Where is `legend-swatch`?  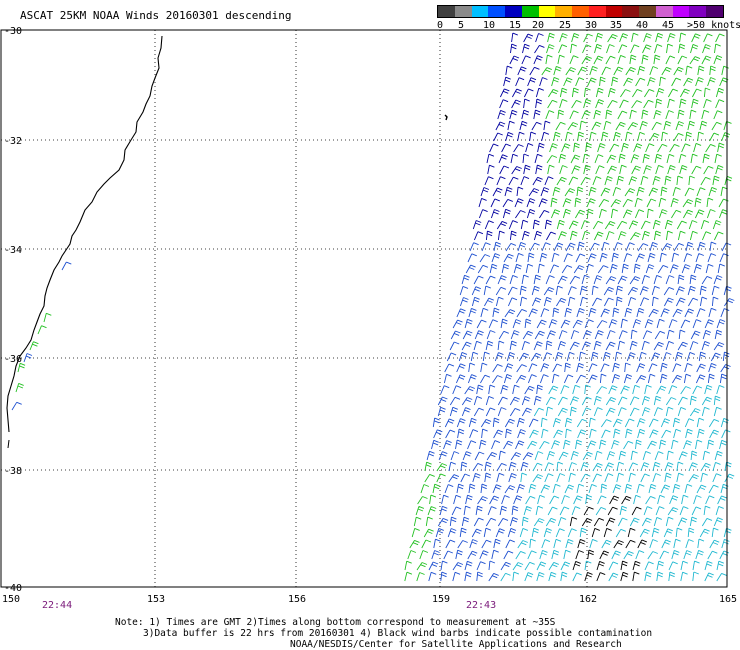 legend-swatch is located at coordinates (480, 11).